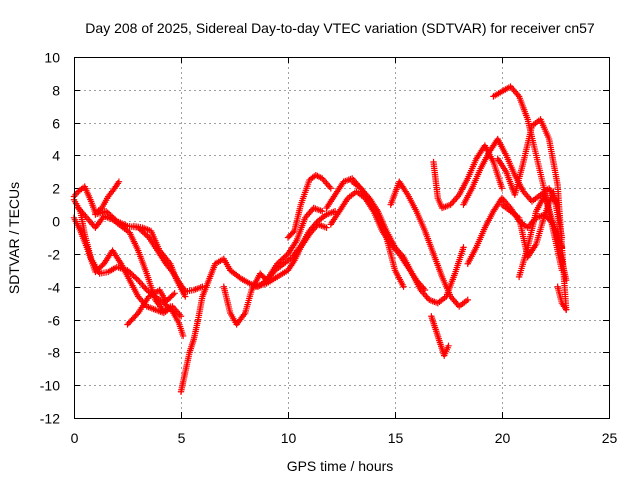 This screenshot has width=640, height=485. Describe the element at coordinates (52, 58) in the screenshot. I see `y-tick-label: 10` at that location.